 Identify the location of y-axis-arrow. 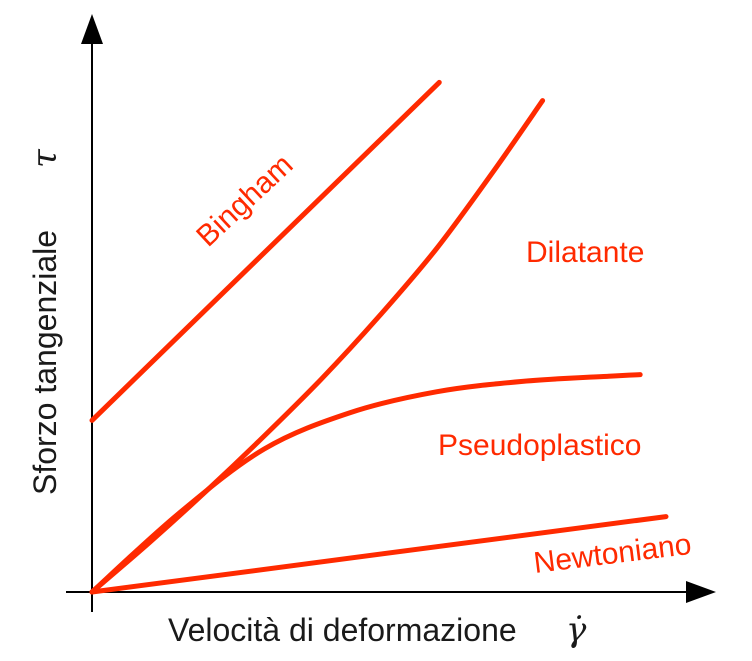
(92, 29).